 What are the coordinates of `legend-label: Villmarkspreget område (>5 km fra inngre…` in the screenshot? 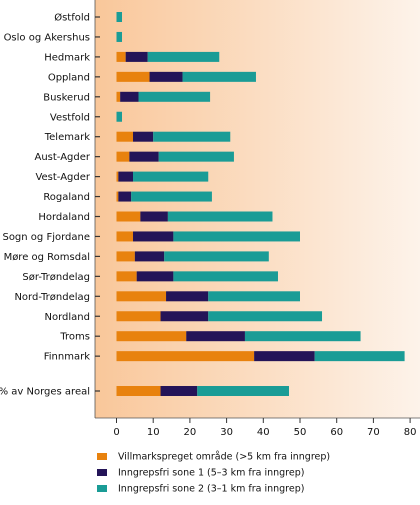 It's located at (224, 457).